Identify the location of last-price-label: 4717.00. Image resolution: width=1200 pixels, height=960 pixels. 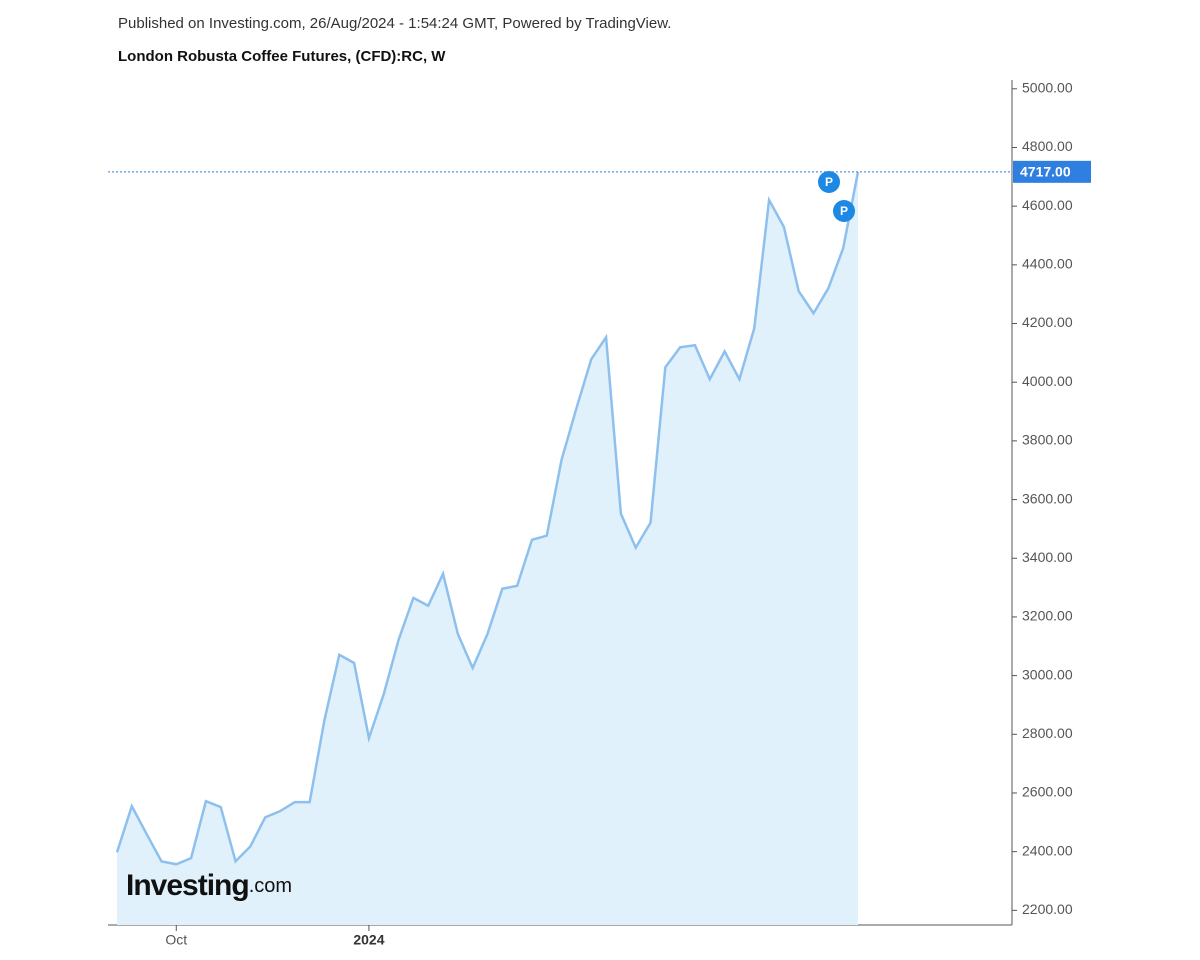
(1045, 172).